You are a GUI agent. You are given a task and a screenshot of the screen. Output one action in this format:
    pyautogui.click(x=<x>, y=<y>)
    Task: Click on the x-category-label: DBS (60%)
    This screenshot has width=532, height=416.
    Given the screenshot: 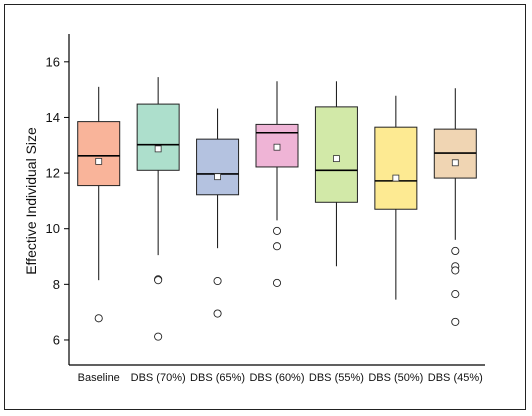 What is the action you would take?
    pyautogui.click(x=276, y=378)
    